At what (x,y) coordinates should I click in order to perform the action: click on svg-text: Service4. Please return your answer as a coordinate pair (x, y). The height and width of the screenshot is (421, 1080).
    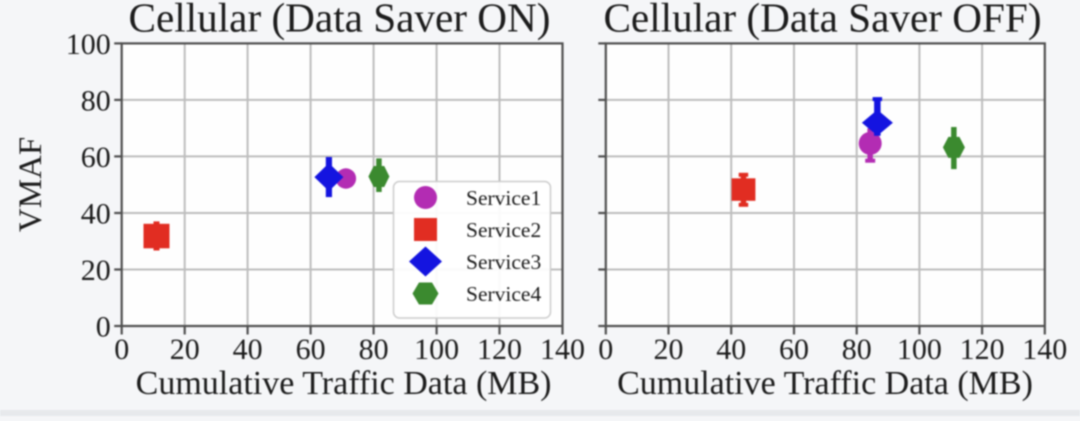
    Looking at the image, I should click on (503, 294).